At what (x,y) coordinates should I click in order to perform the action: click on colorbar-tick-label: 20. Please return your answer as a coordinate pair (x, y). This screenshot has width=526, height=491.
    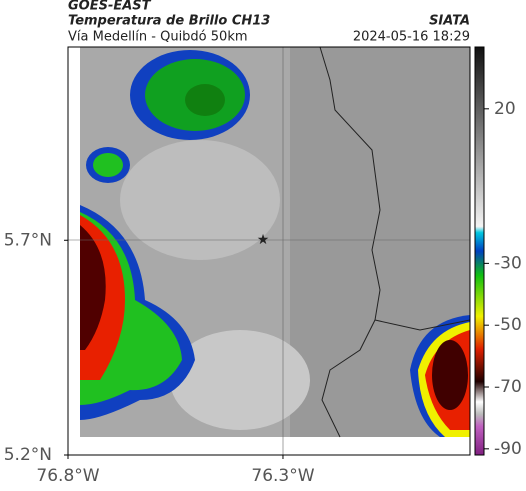
    Looking at the image, I should click on (505, 109).